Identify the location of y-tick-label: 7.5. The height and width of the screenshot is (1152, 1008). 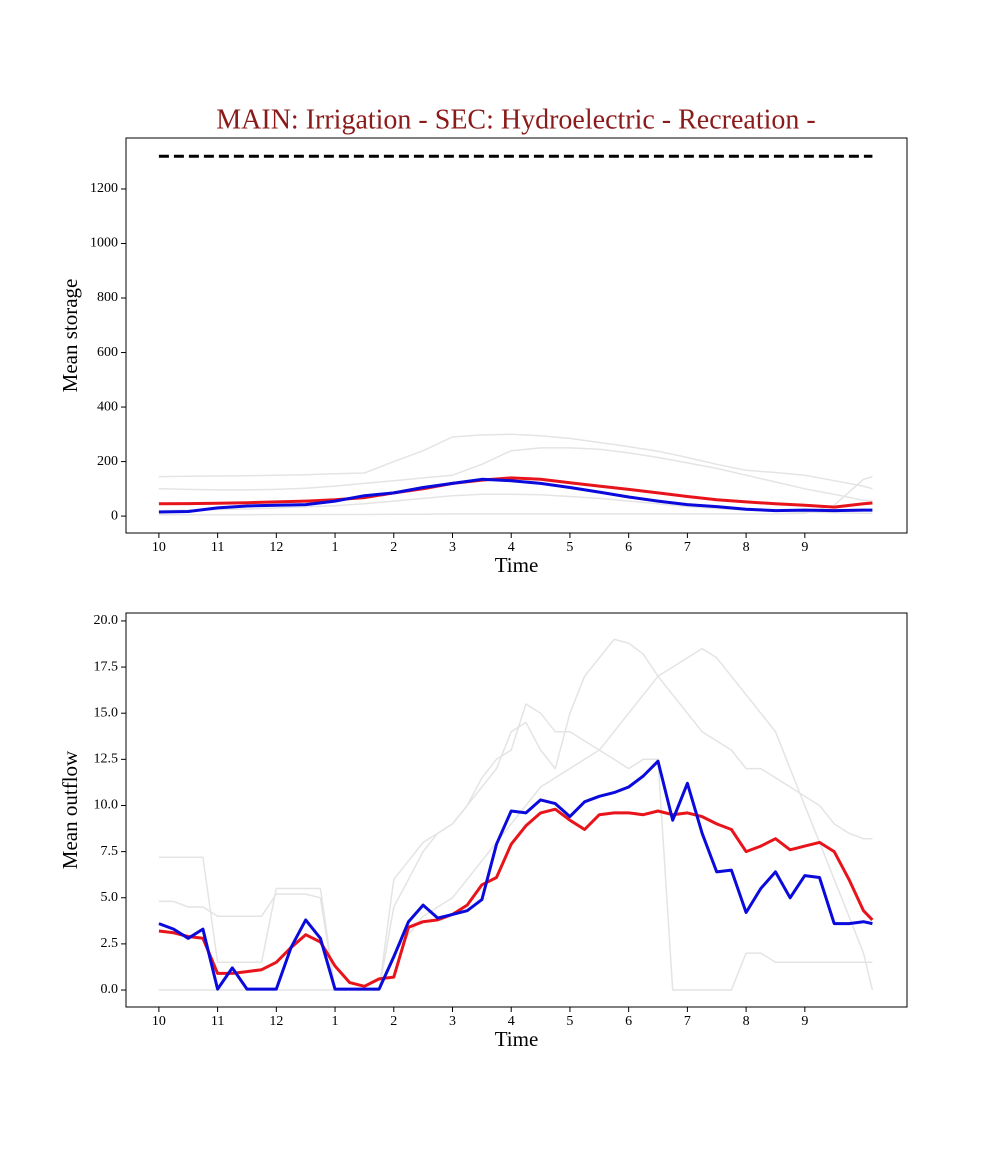
(110, 851).